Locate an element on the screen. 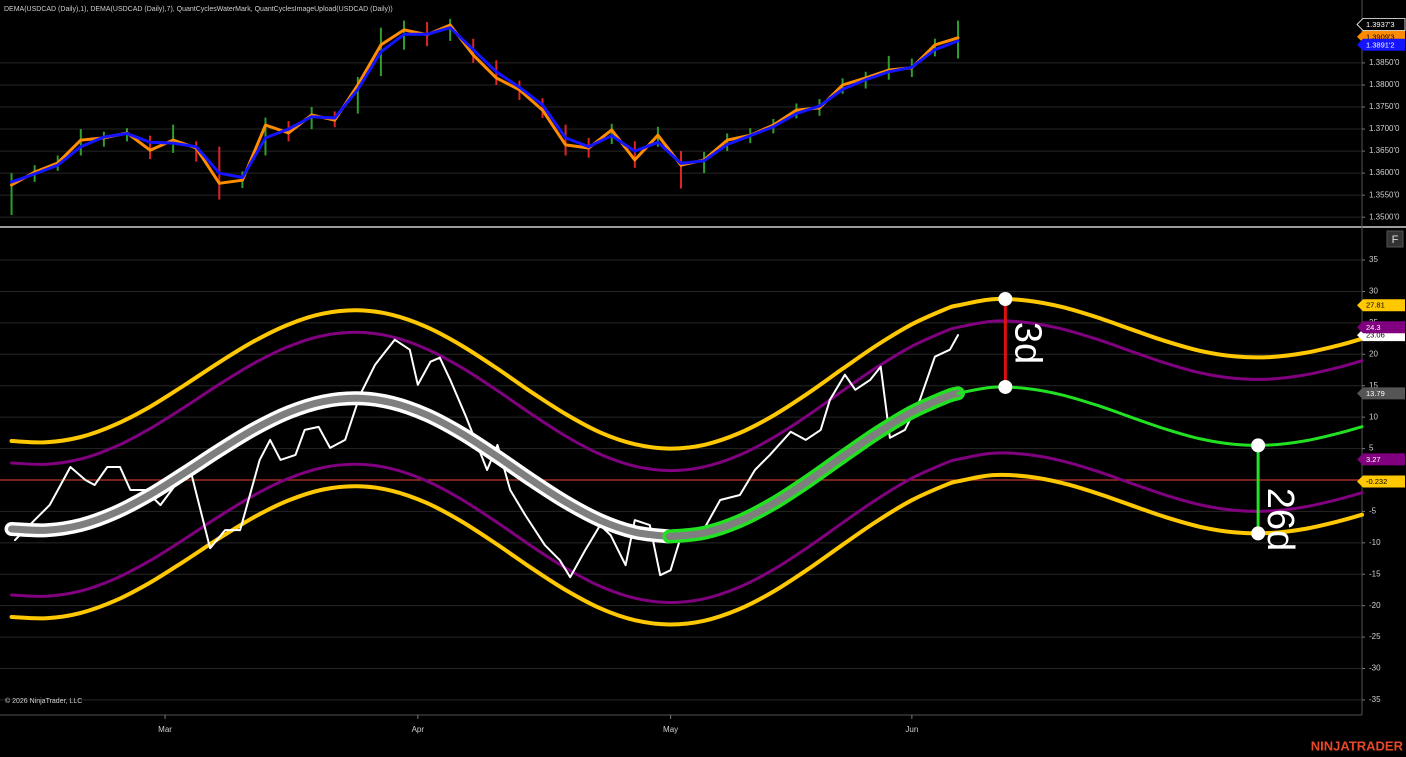 The height and width of the screenshot is (757, 1406). price-marker-label: -0.232 is located at coordinates (1376, 481).